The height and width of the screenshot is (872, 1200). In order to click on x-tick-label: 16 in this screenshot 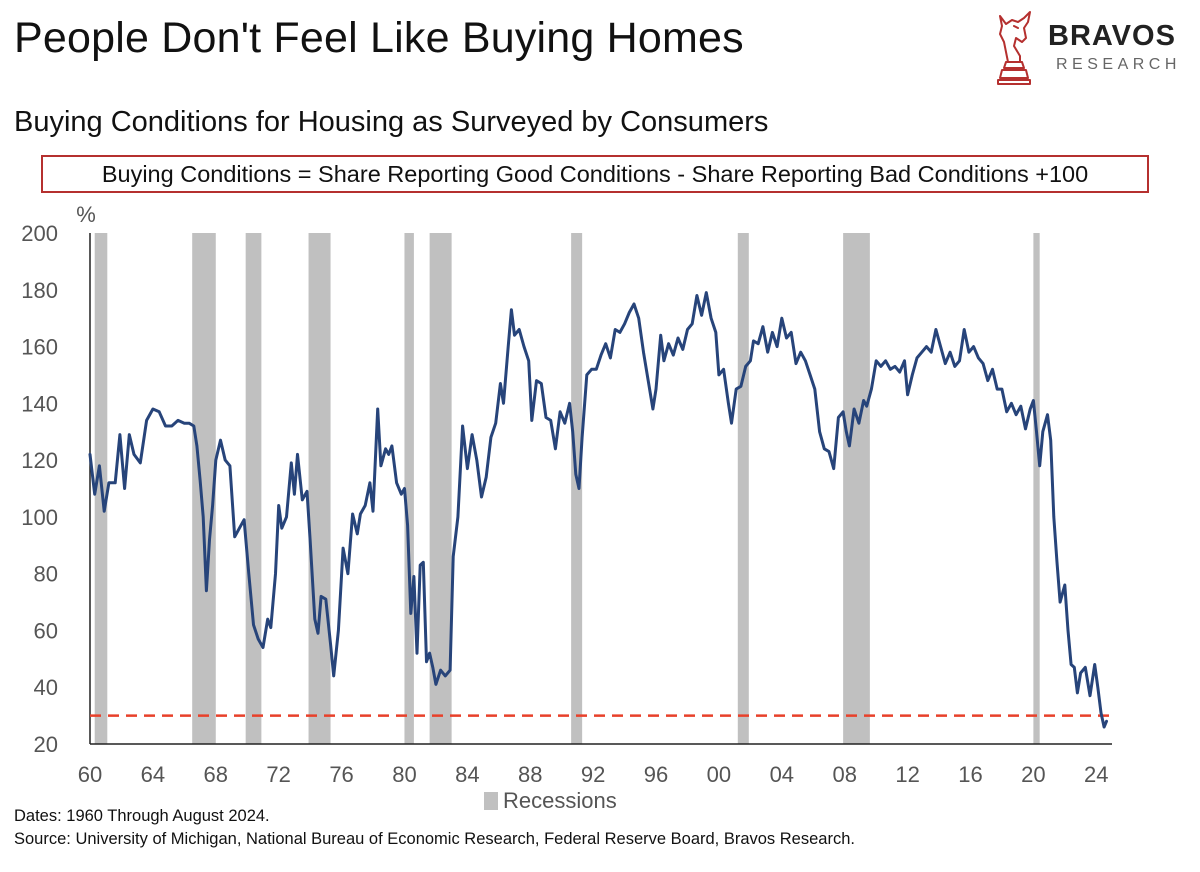, I will do `click(970, 774)`.